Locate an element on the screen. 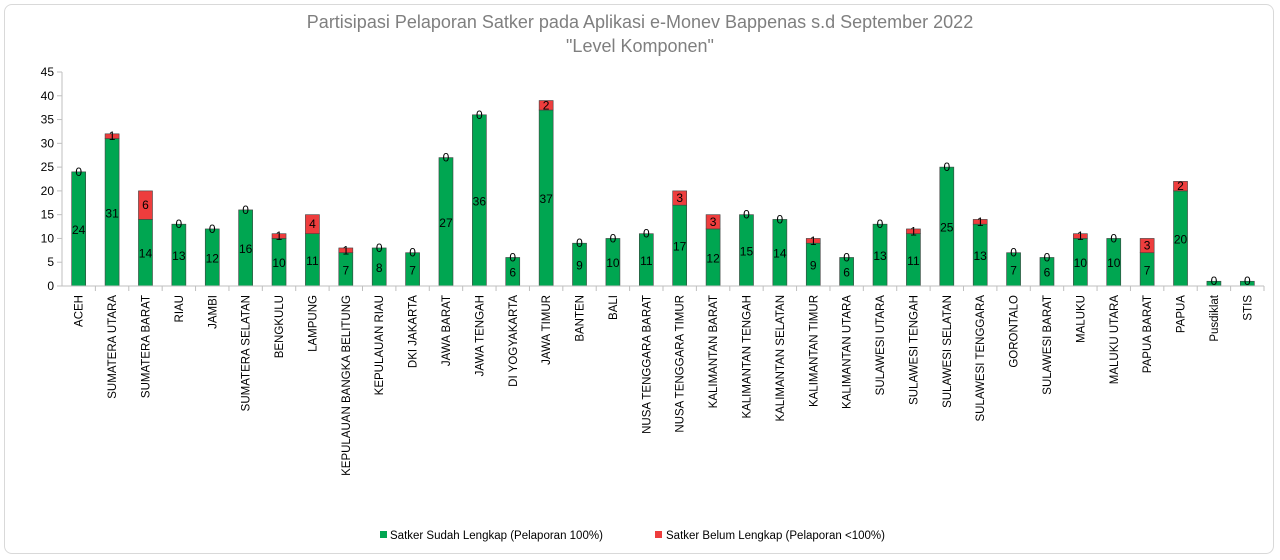 This screenshot has height=560, width=1280. y-tick-label: 0 is located at coordinates (50, 286).